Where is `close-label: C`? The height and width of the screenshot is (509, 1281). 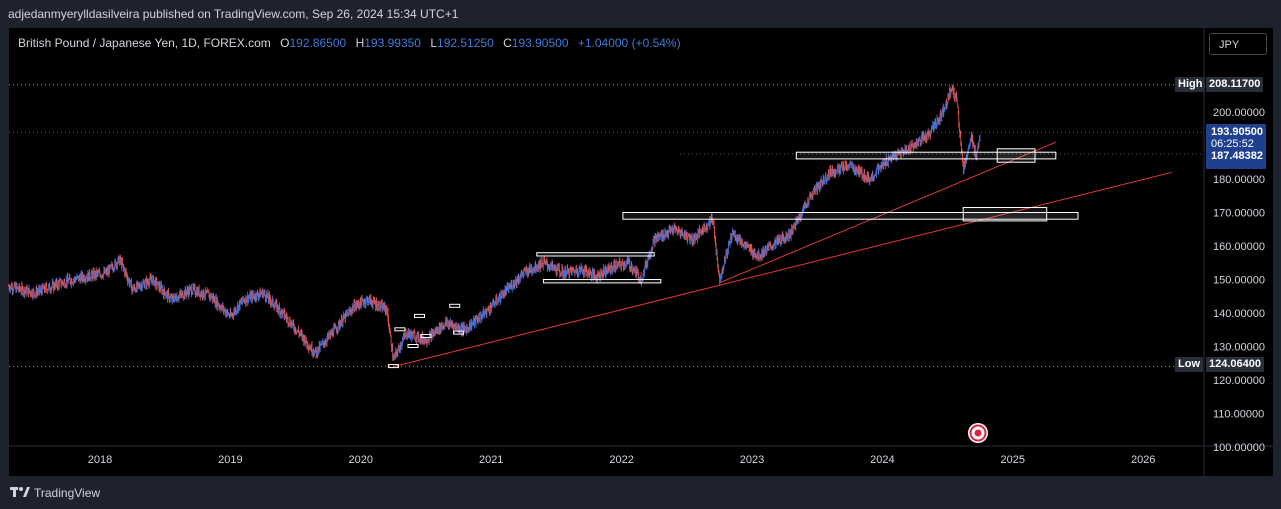 close-label: C is located at coordinates (507, 43).